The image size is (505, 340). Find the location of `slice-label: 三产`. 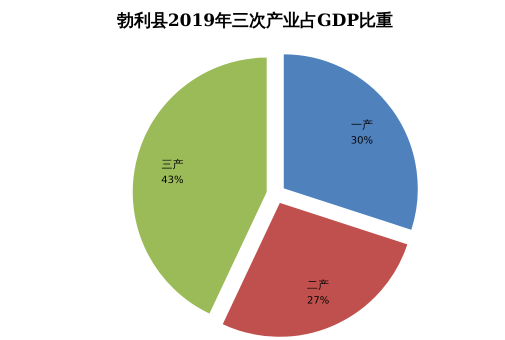

slice-label: 三产 is located at coordinates (172, 164).